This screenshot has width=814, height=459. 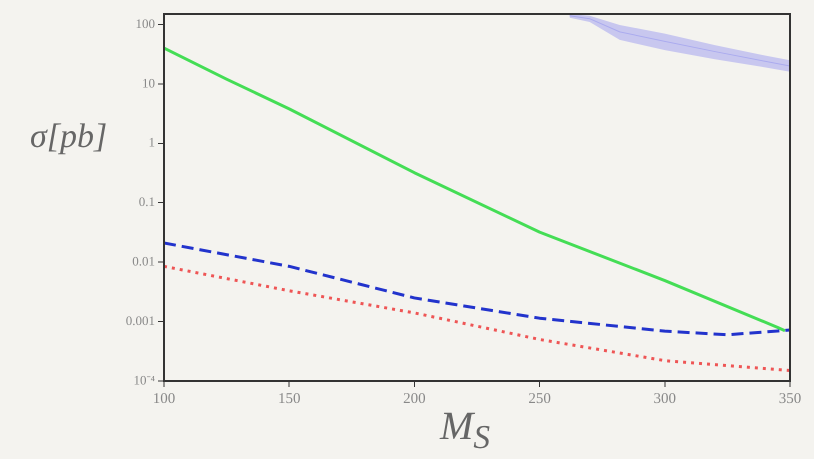 What do you see at coordinates (151, 142) in the screenshot?
I see `y-tick-label: 1` at bounding box center [151, 142].